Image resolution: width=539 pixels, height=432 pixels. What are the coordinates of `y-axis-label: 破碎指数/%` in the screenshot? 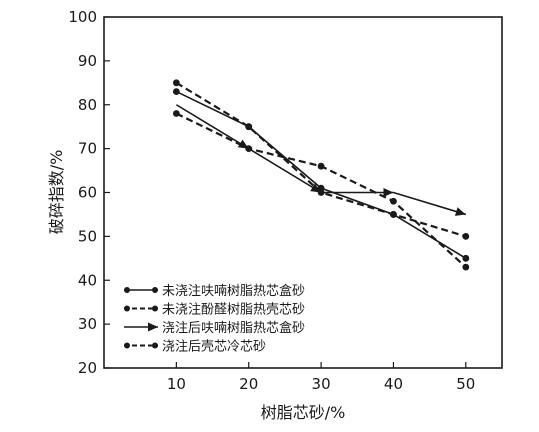 It's located at (56, 192).